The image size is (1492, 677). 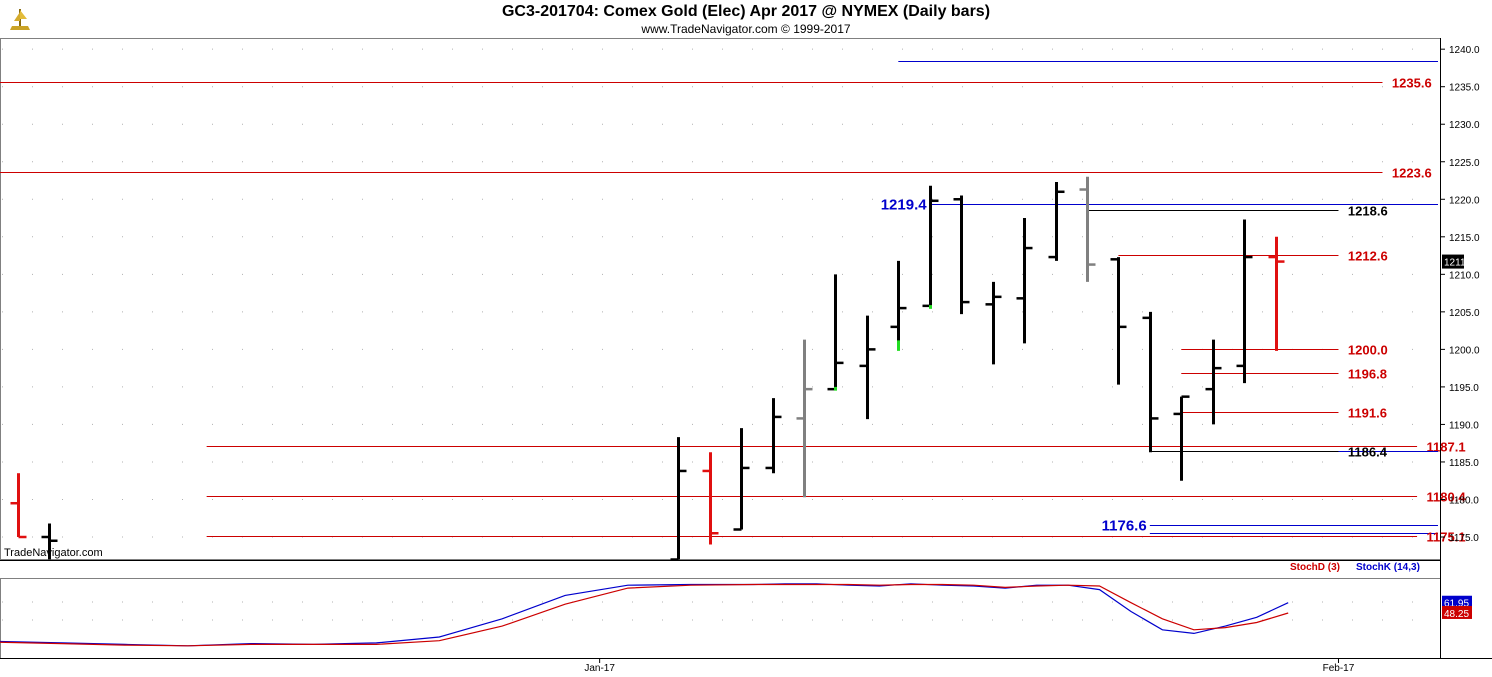 I want to click on y-tick-label: 1180.0, so click(x=1464, y=500).